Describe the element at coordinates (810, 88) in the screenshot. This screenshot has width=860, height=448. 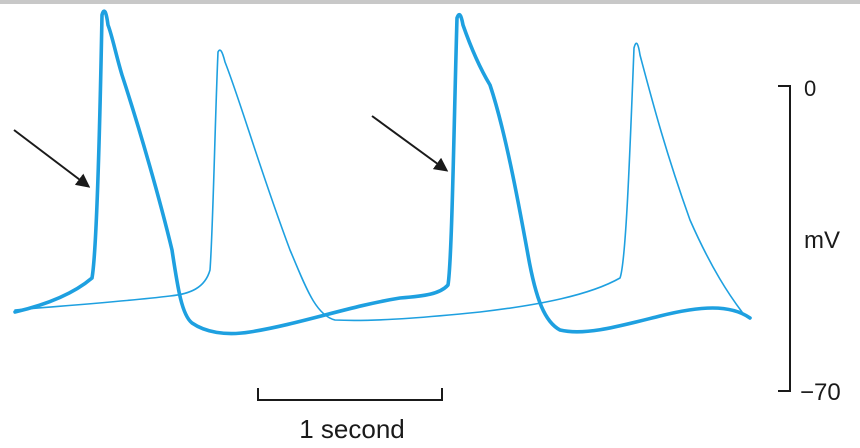
I see `voltage-top-label: 0` at that location.